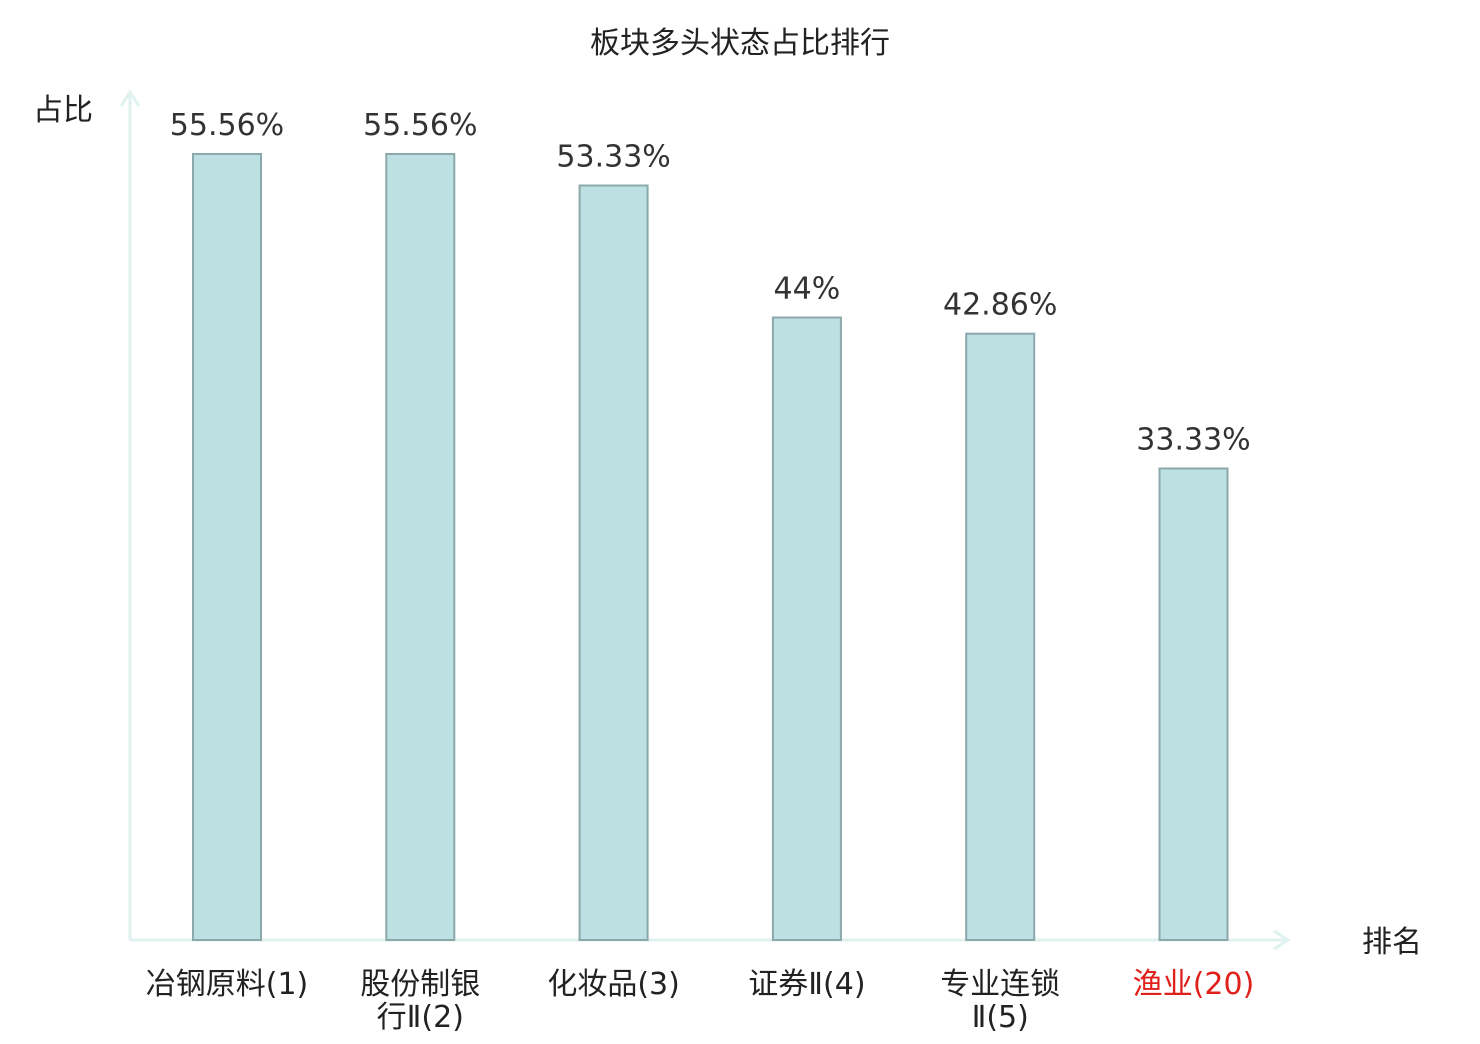 This screenshot has width=1480, height=1044. What do you see at coordinates (1392, 942) in the screenshot?
I see `x-axis-label: 排名` at bounding box center [1392, 942].